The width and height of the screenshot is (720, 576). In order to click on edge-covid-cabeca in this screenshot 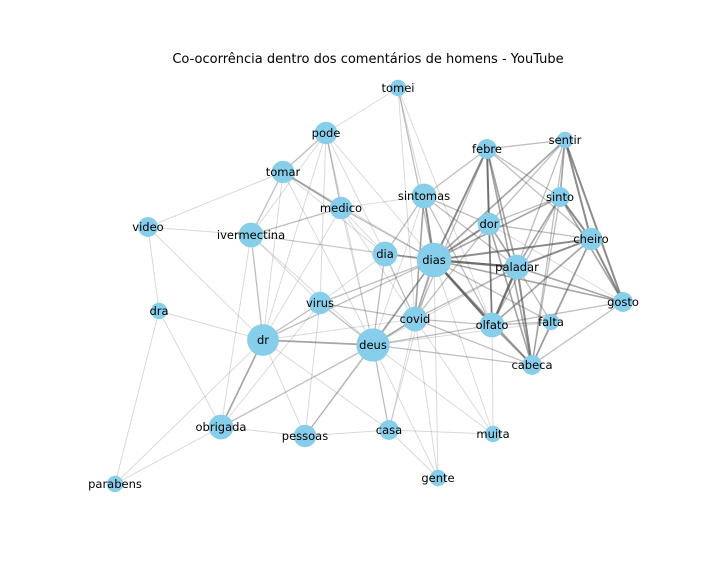, I will do `click(473, 342)`.